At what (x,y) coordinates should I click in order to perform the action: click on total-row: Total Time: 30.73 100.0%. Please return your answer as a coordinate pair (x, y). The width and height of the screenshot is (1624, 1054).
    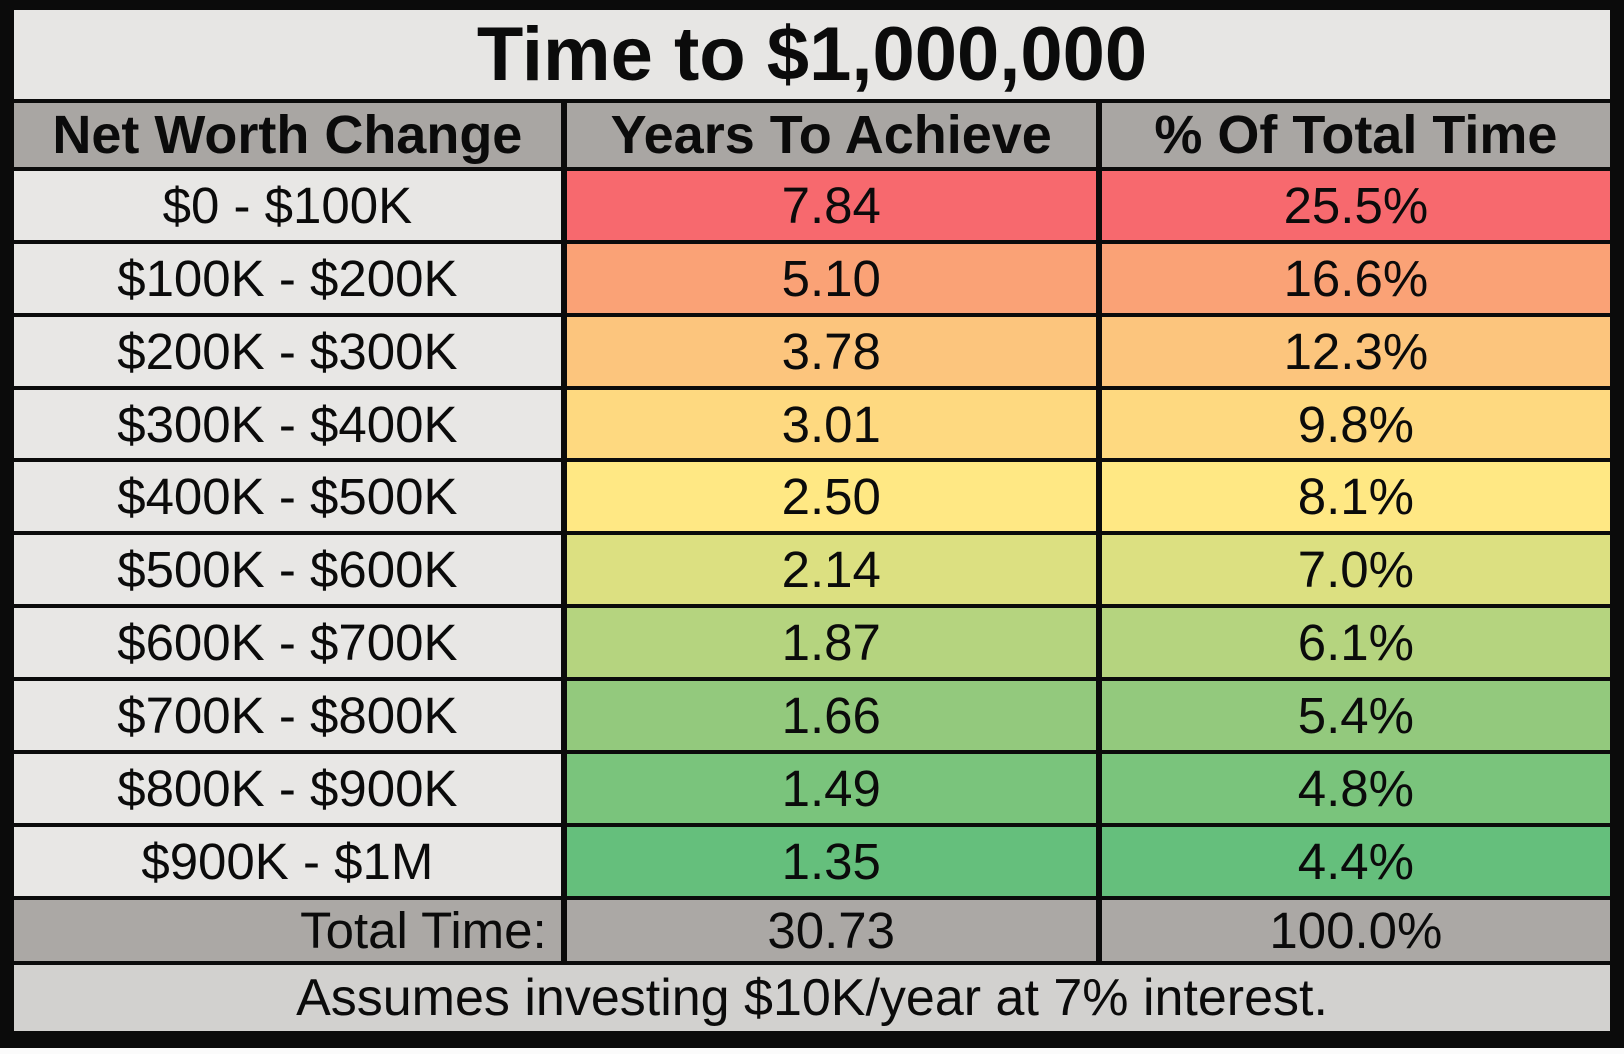
    Looking at the image, I should click on (812, 930).